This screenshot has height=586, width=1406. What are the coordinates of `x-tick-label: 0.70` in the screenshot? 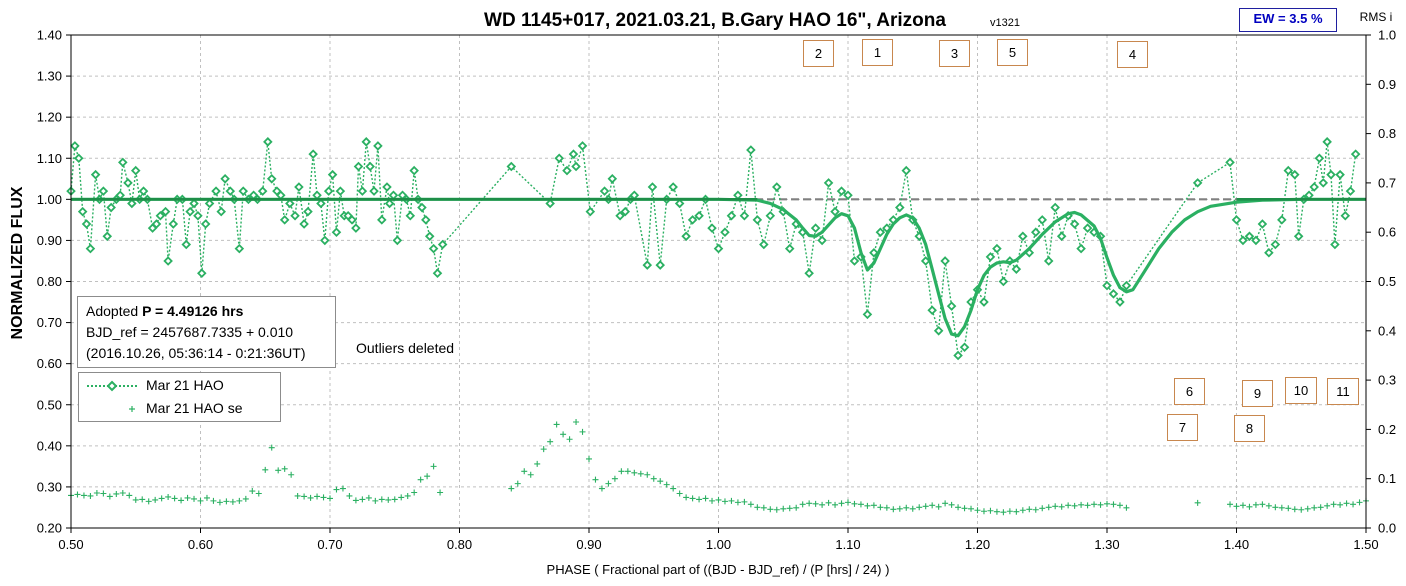 It's located at (329, 544).